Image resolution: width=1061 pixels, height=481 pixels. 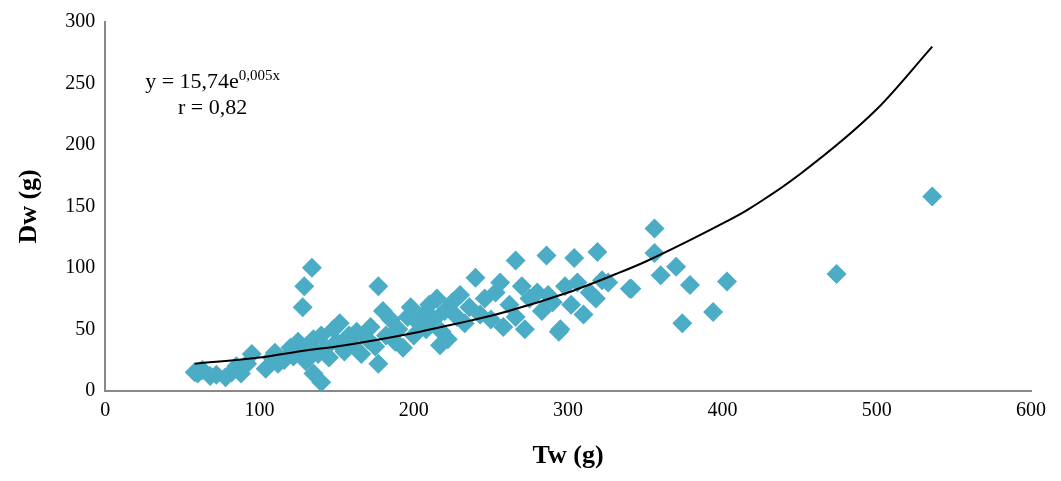 What do you see at coordinates (105, 409) in the screenshot?
I see `x-tick-label: 0` at bounding box center [105, 409].